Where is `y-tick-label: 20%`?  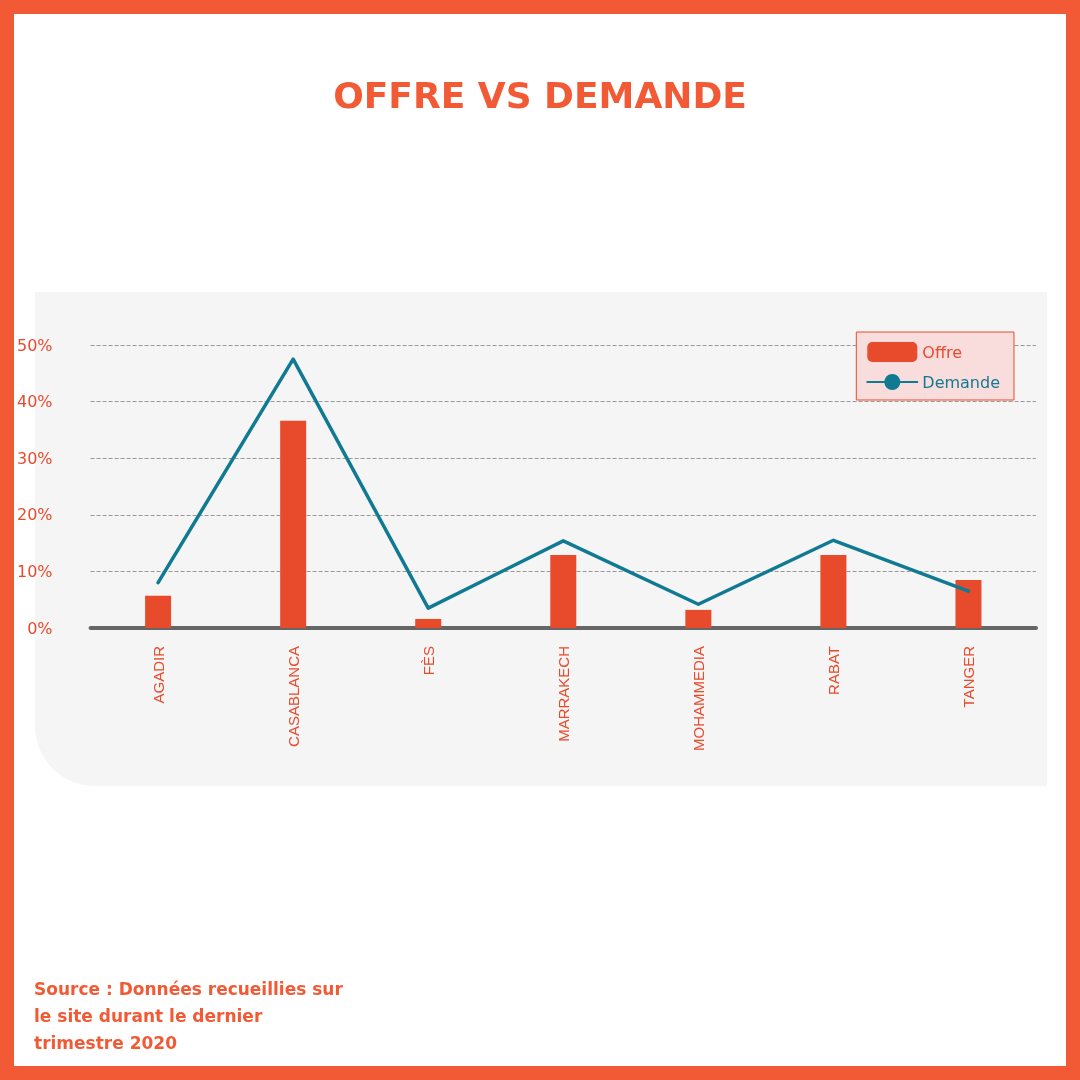 y-tick-label: 20% is located at coordinates (35, 515).